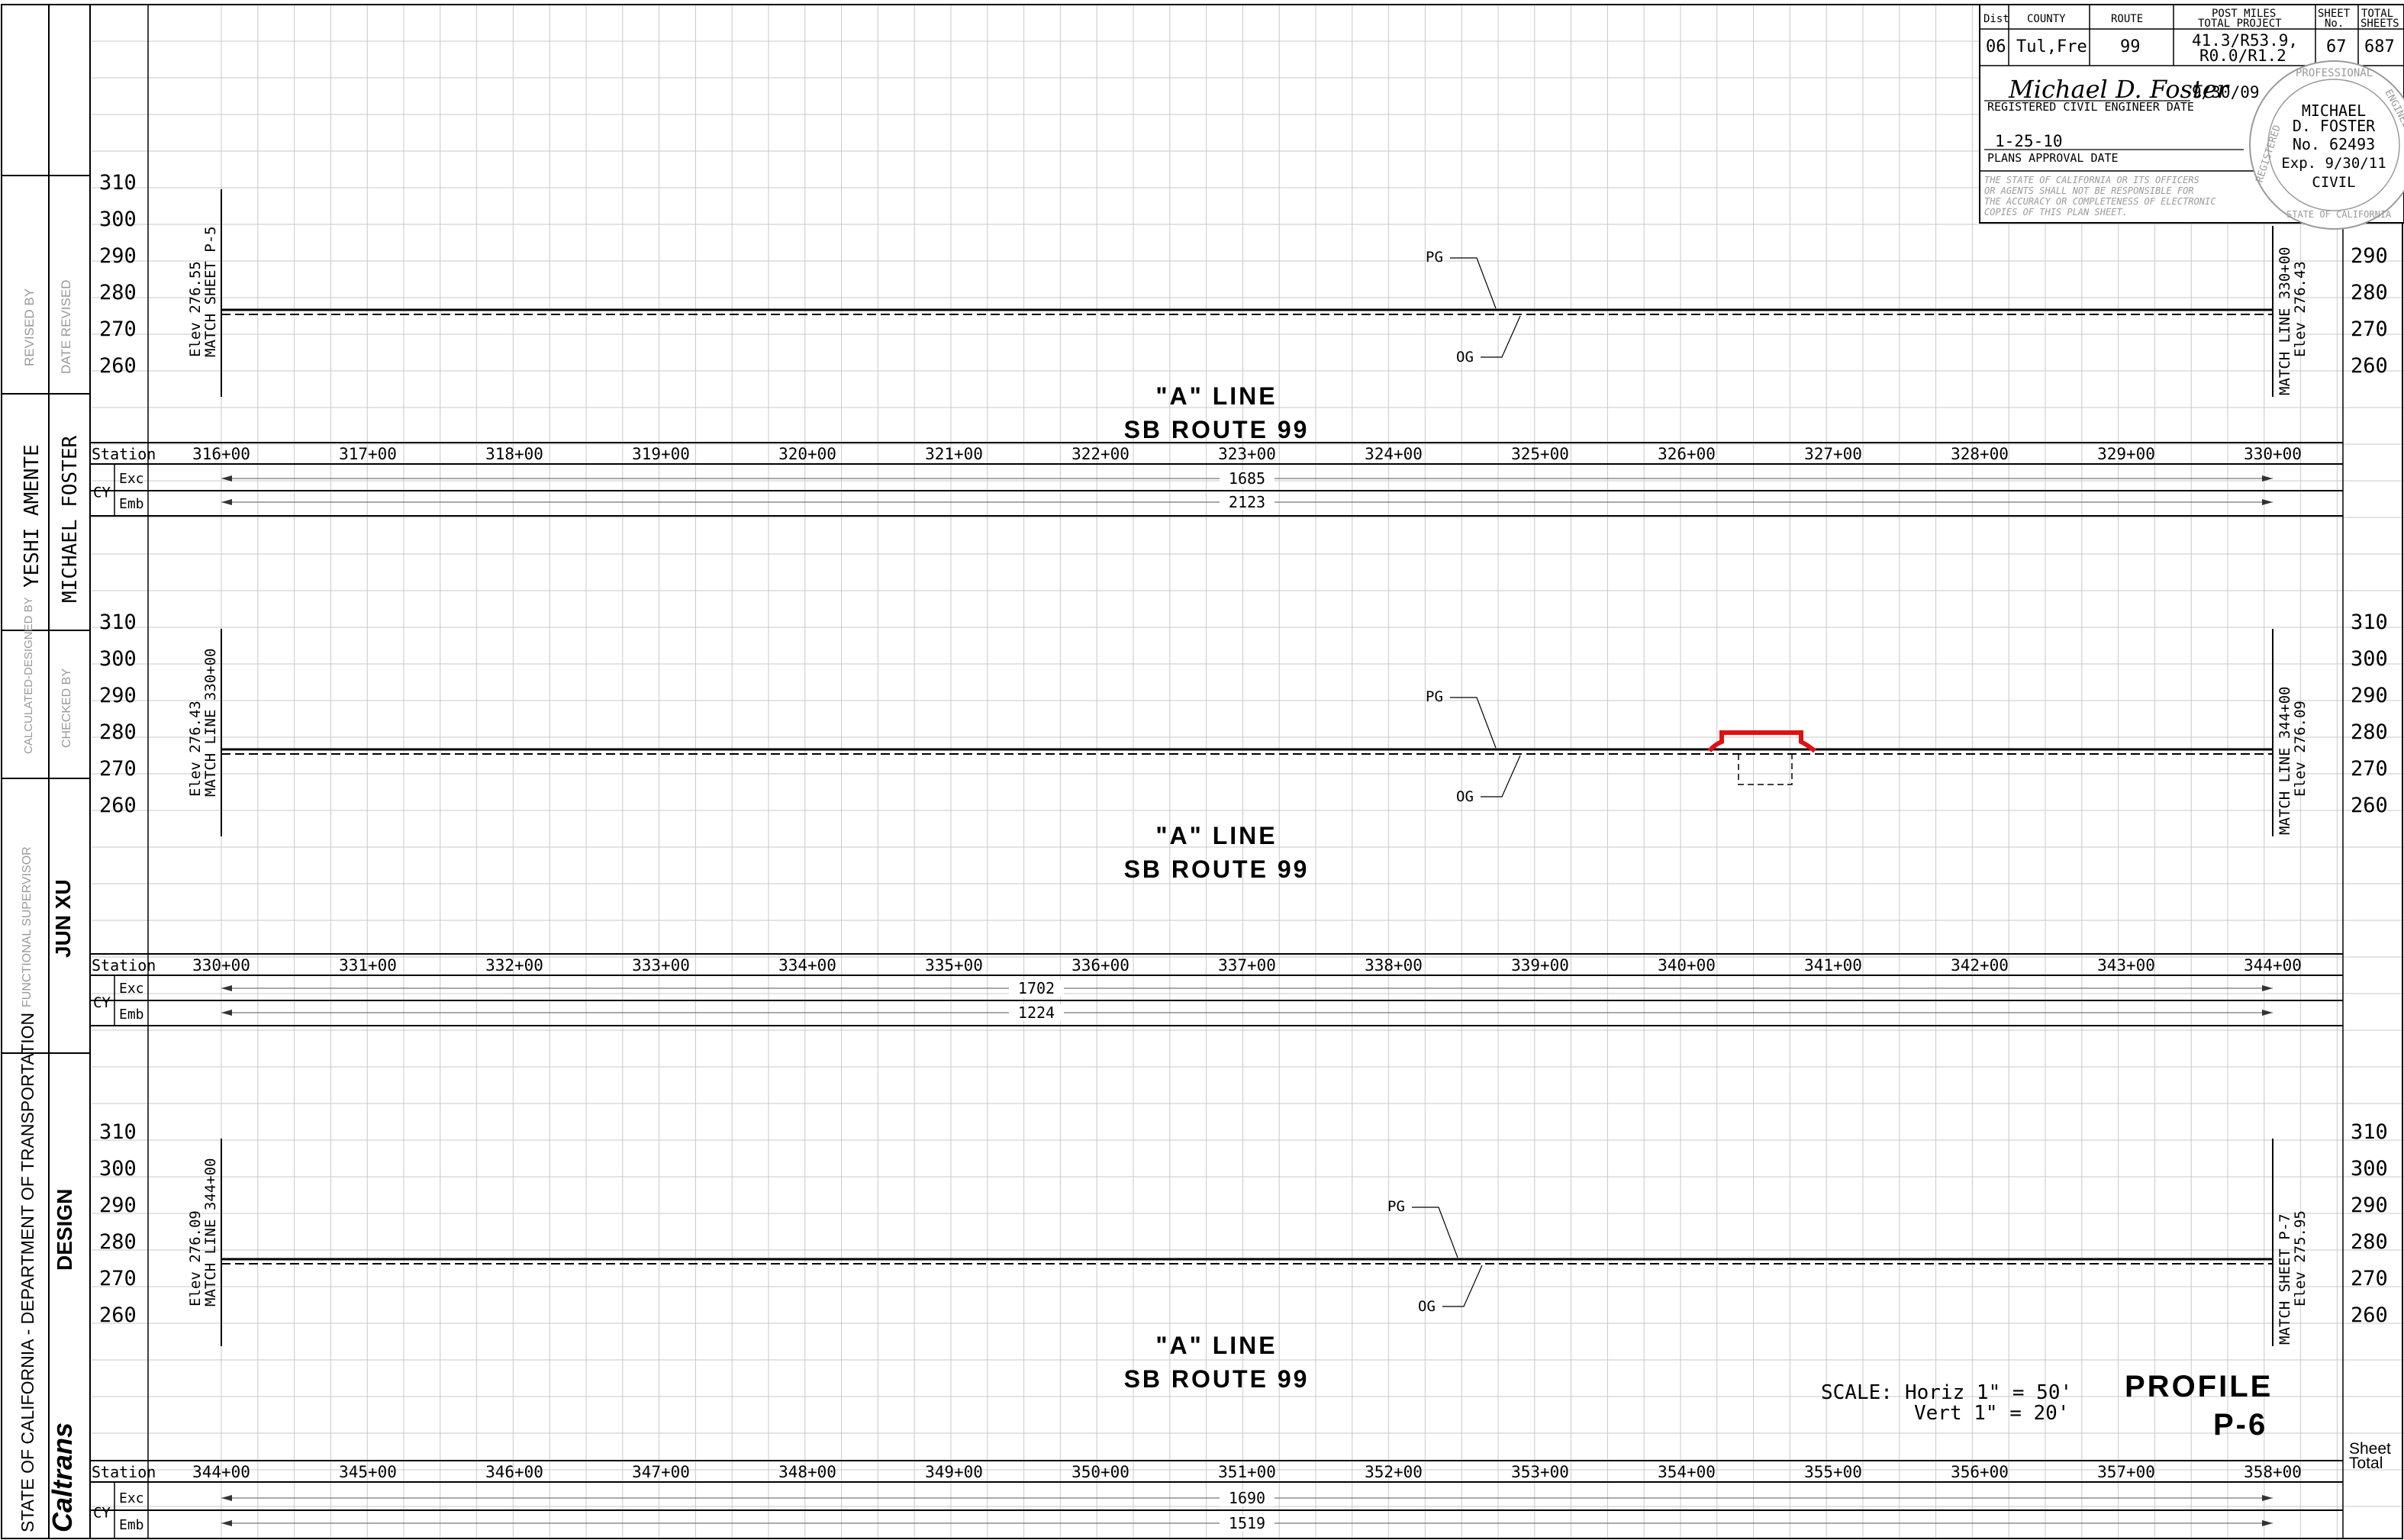 The width and height of the screenshot is (2404, 1540). Describe the element at coordinates (221, 454) in the screenshot. I see `station-tick-label: 316+00` at that location.